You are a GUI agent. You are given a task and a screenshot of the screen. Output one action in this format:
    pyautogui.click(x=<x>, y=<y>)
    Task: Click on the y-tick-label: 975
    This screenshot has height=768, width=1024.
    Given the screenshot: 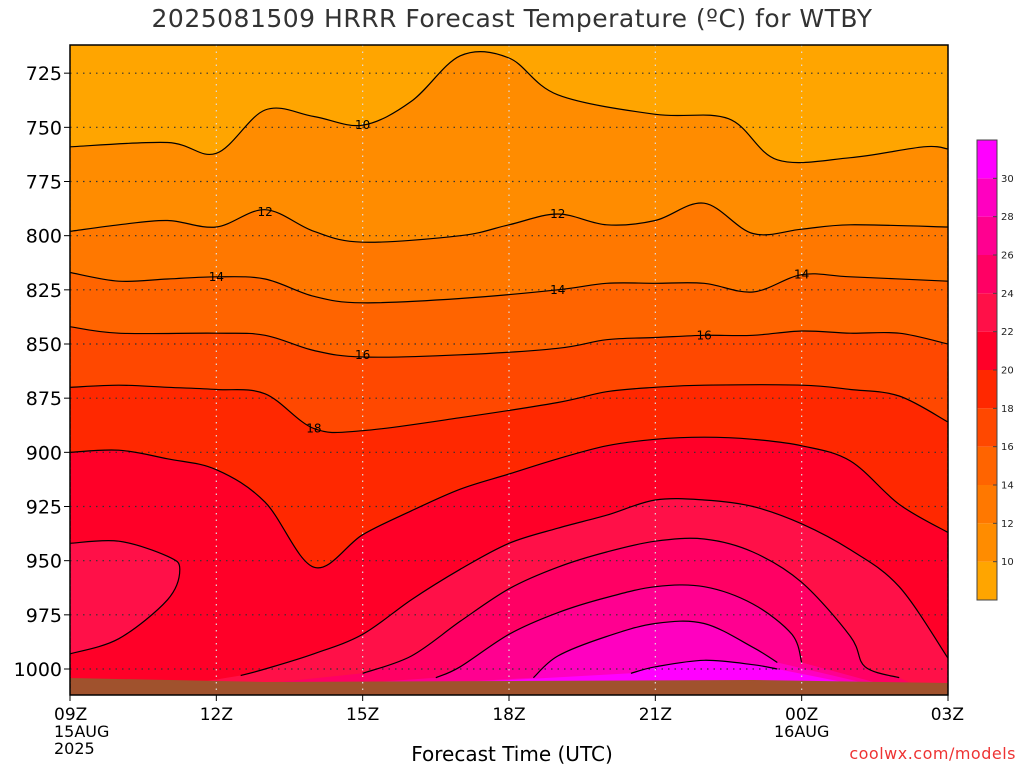 What is the action you would take?
    pyautogui.click(x=44, y=616)
    